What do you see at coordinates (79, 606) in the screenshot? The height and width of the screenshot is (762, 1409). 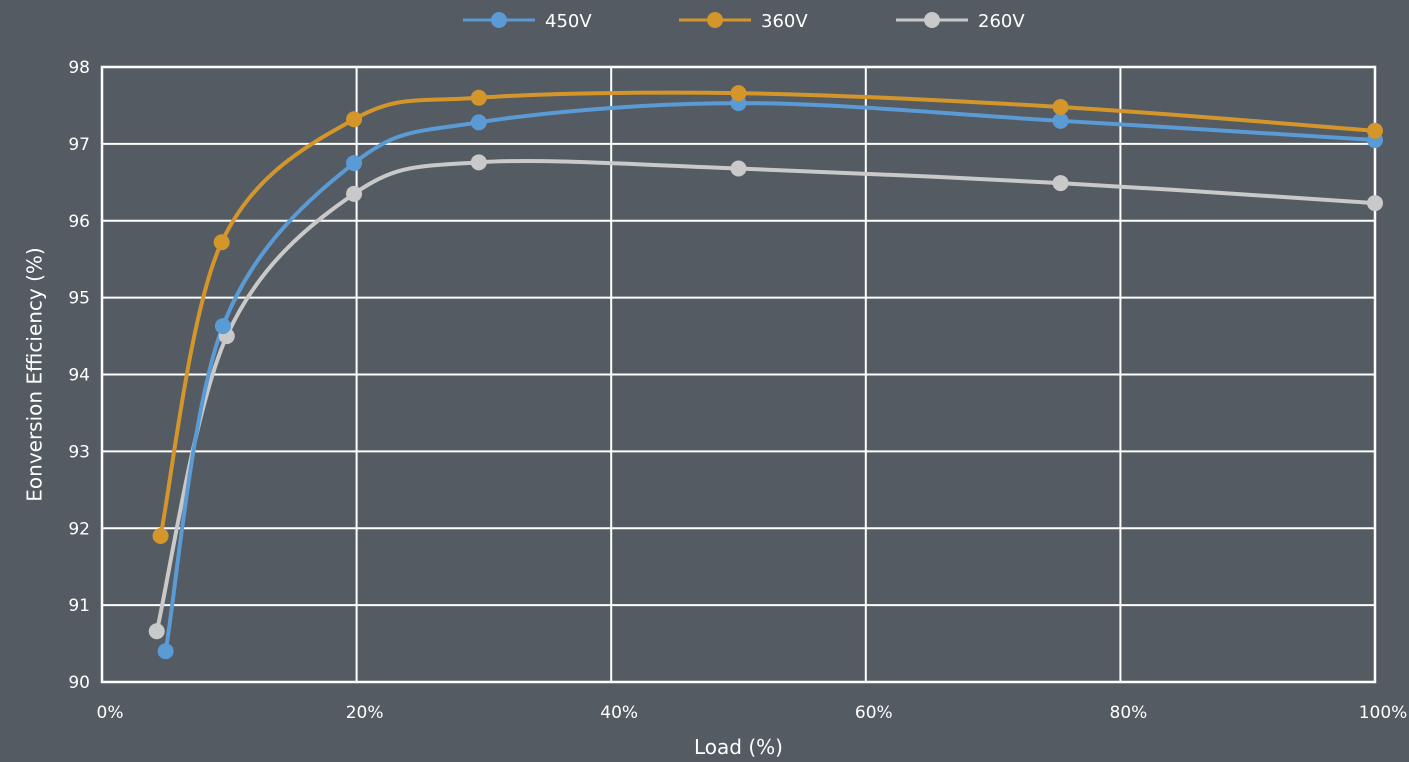 I see `y-tick-label: 91` at bounding box center [79, 606].